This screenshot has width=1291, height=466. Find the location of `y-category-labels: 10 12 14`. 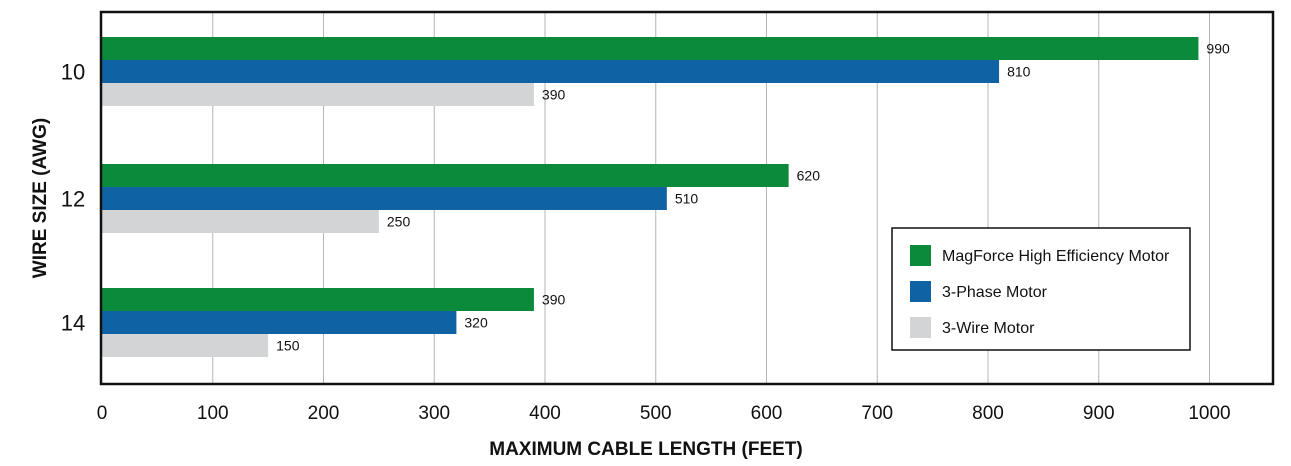

y-category-labels: 10 12 14 is located at coordinates (73, 198).